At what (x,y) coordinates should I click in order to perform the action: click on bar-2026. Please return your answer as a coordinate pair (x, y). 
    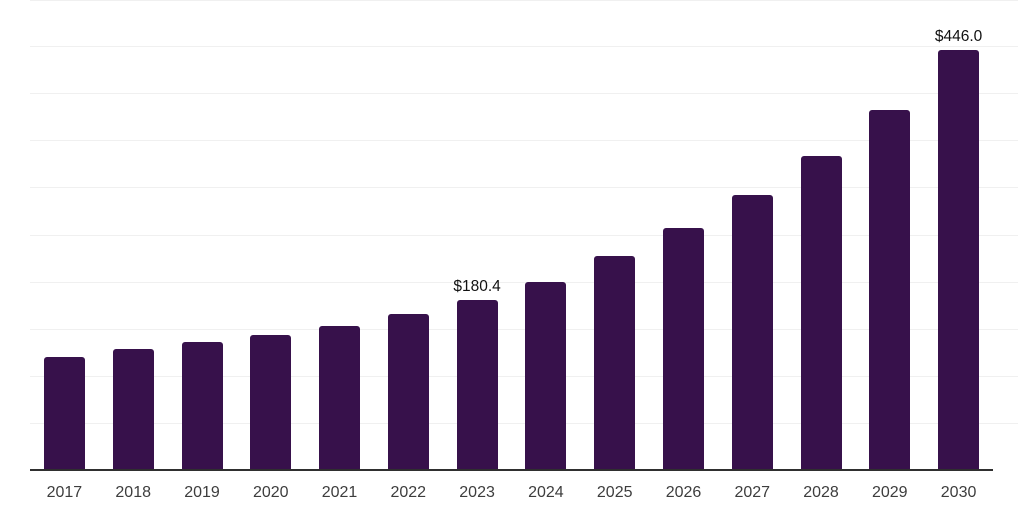
    Looking at the image, I should click on (683, 348).